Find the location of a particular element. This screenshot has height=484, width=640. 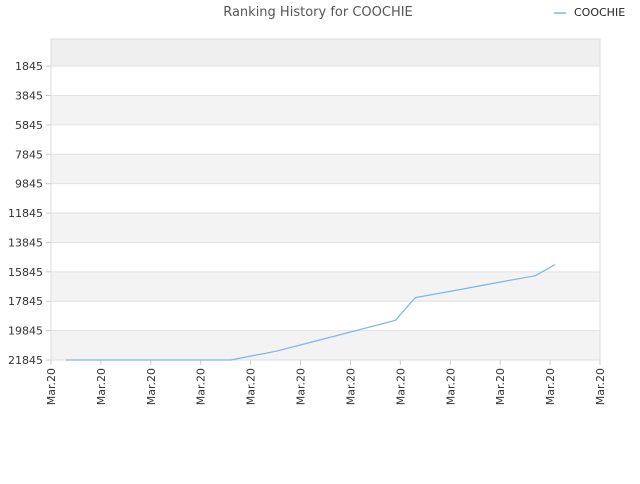

y-tick-label: 15845 is located at coordinates (25, 272).